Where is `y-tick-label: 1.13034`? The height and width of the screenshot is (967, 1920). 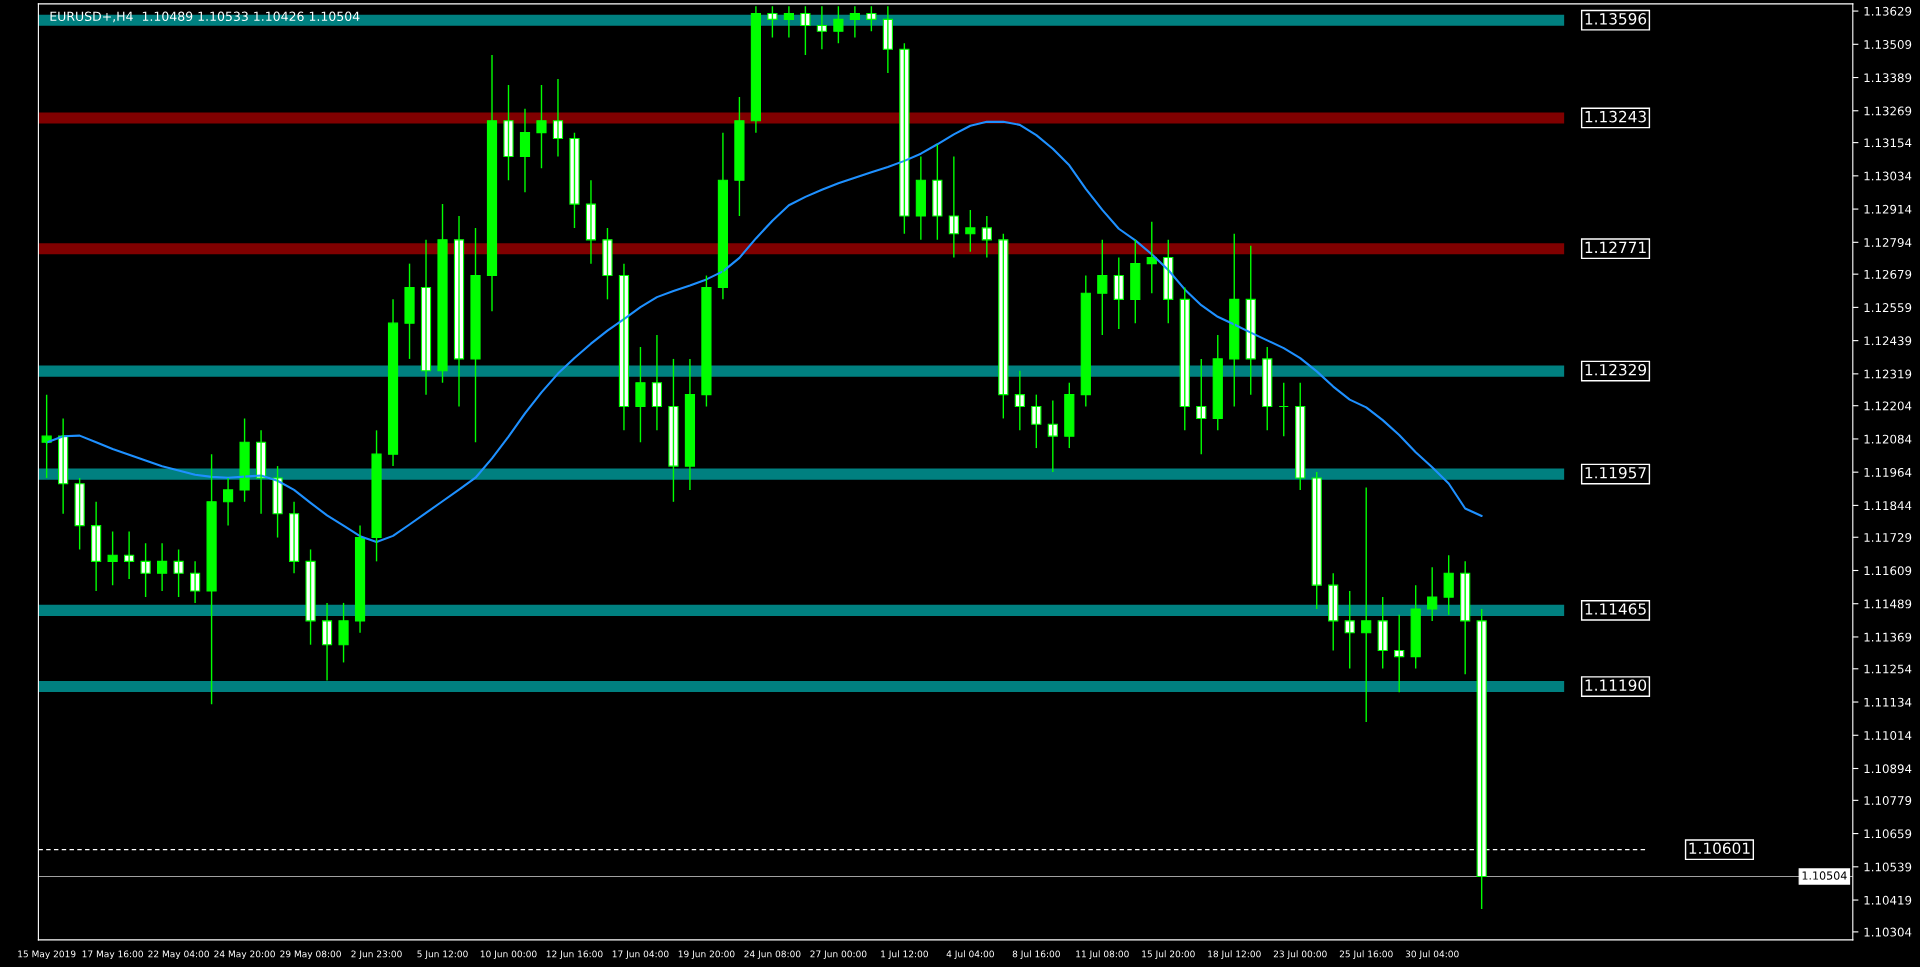 y-tick-label: 1.13034 is located at coordinates (1888, 176).